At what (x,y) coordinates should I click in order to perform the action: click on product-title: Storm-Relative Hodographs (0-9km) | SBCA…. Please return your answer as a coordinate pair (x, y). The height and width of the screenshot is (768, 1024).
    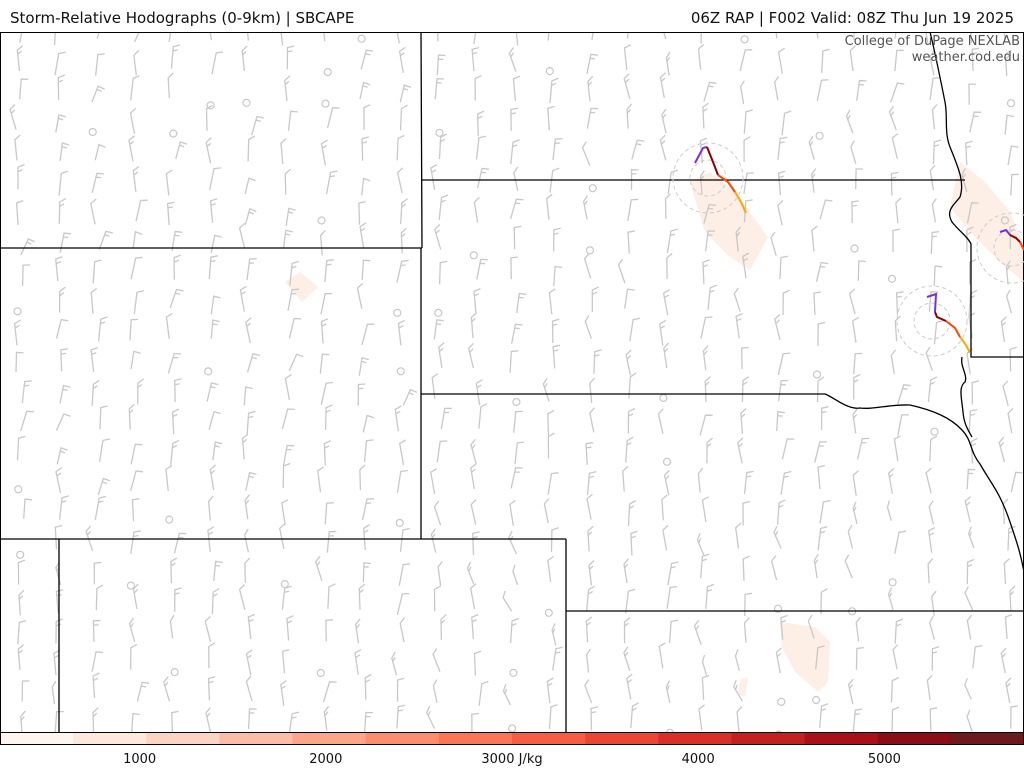
    Looking at the image, I should click on (182, 18).